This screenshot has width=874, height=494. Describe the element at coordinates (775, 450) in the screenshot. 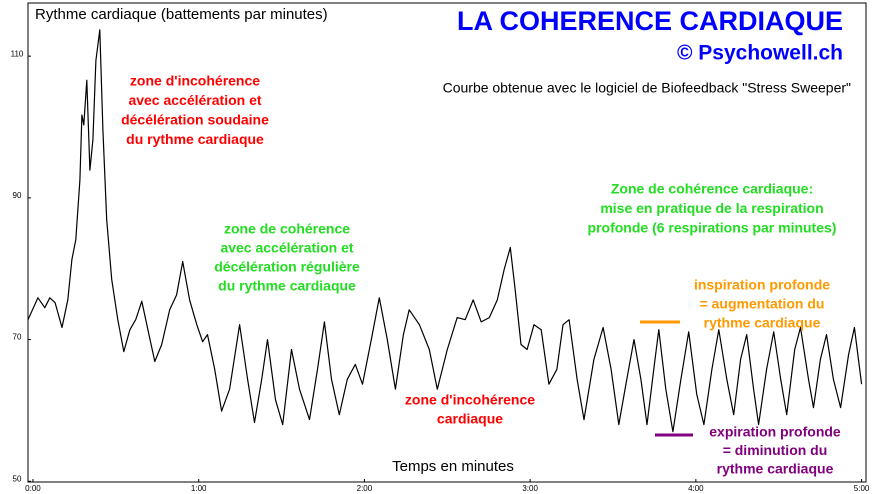

I see `annotation: = diminution du` at that location.